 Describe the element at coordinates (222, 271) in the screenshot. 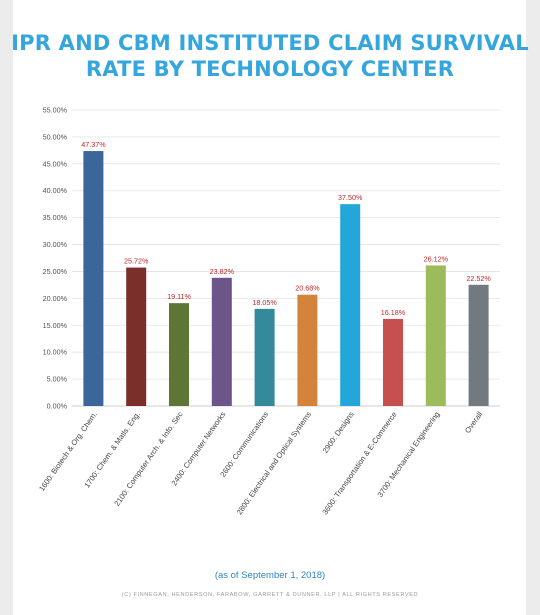

I see `bar-value-label: 23.82%` at that location.